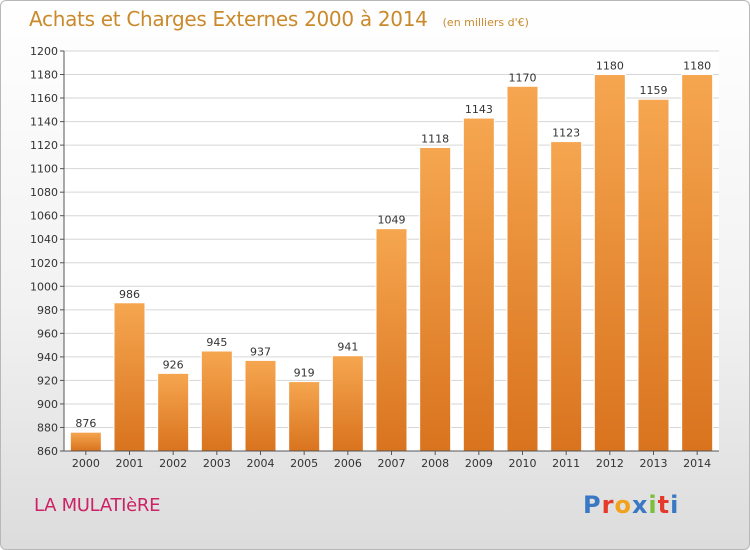  Describe the element at coordinates (47, 404) in the screenshot. I see `y-tick-label: 900` at that location.